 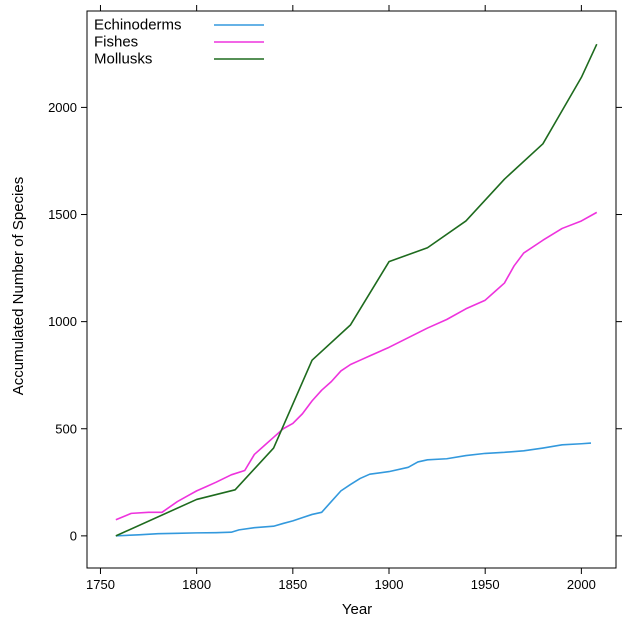 What do you see at coordinates (485, 584) in the screenshot?
I see `x-tick-label: 1950` at bounding box center [485, 584].